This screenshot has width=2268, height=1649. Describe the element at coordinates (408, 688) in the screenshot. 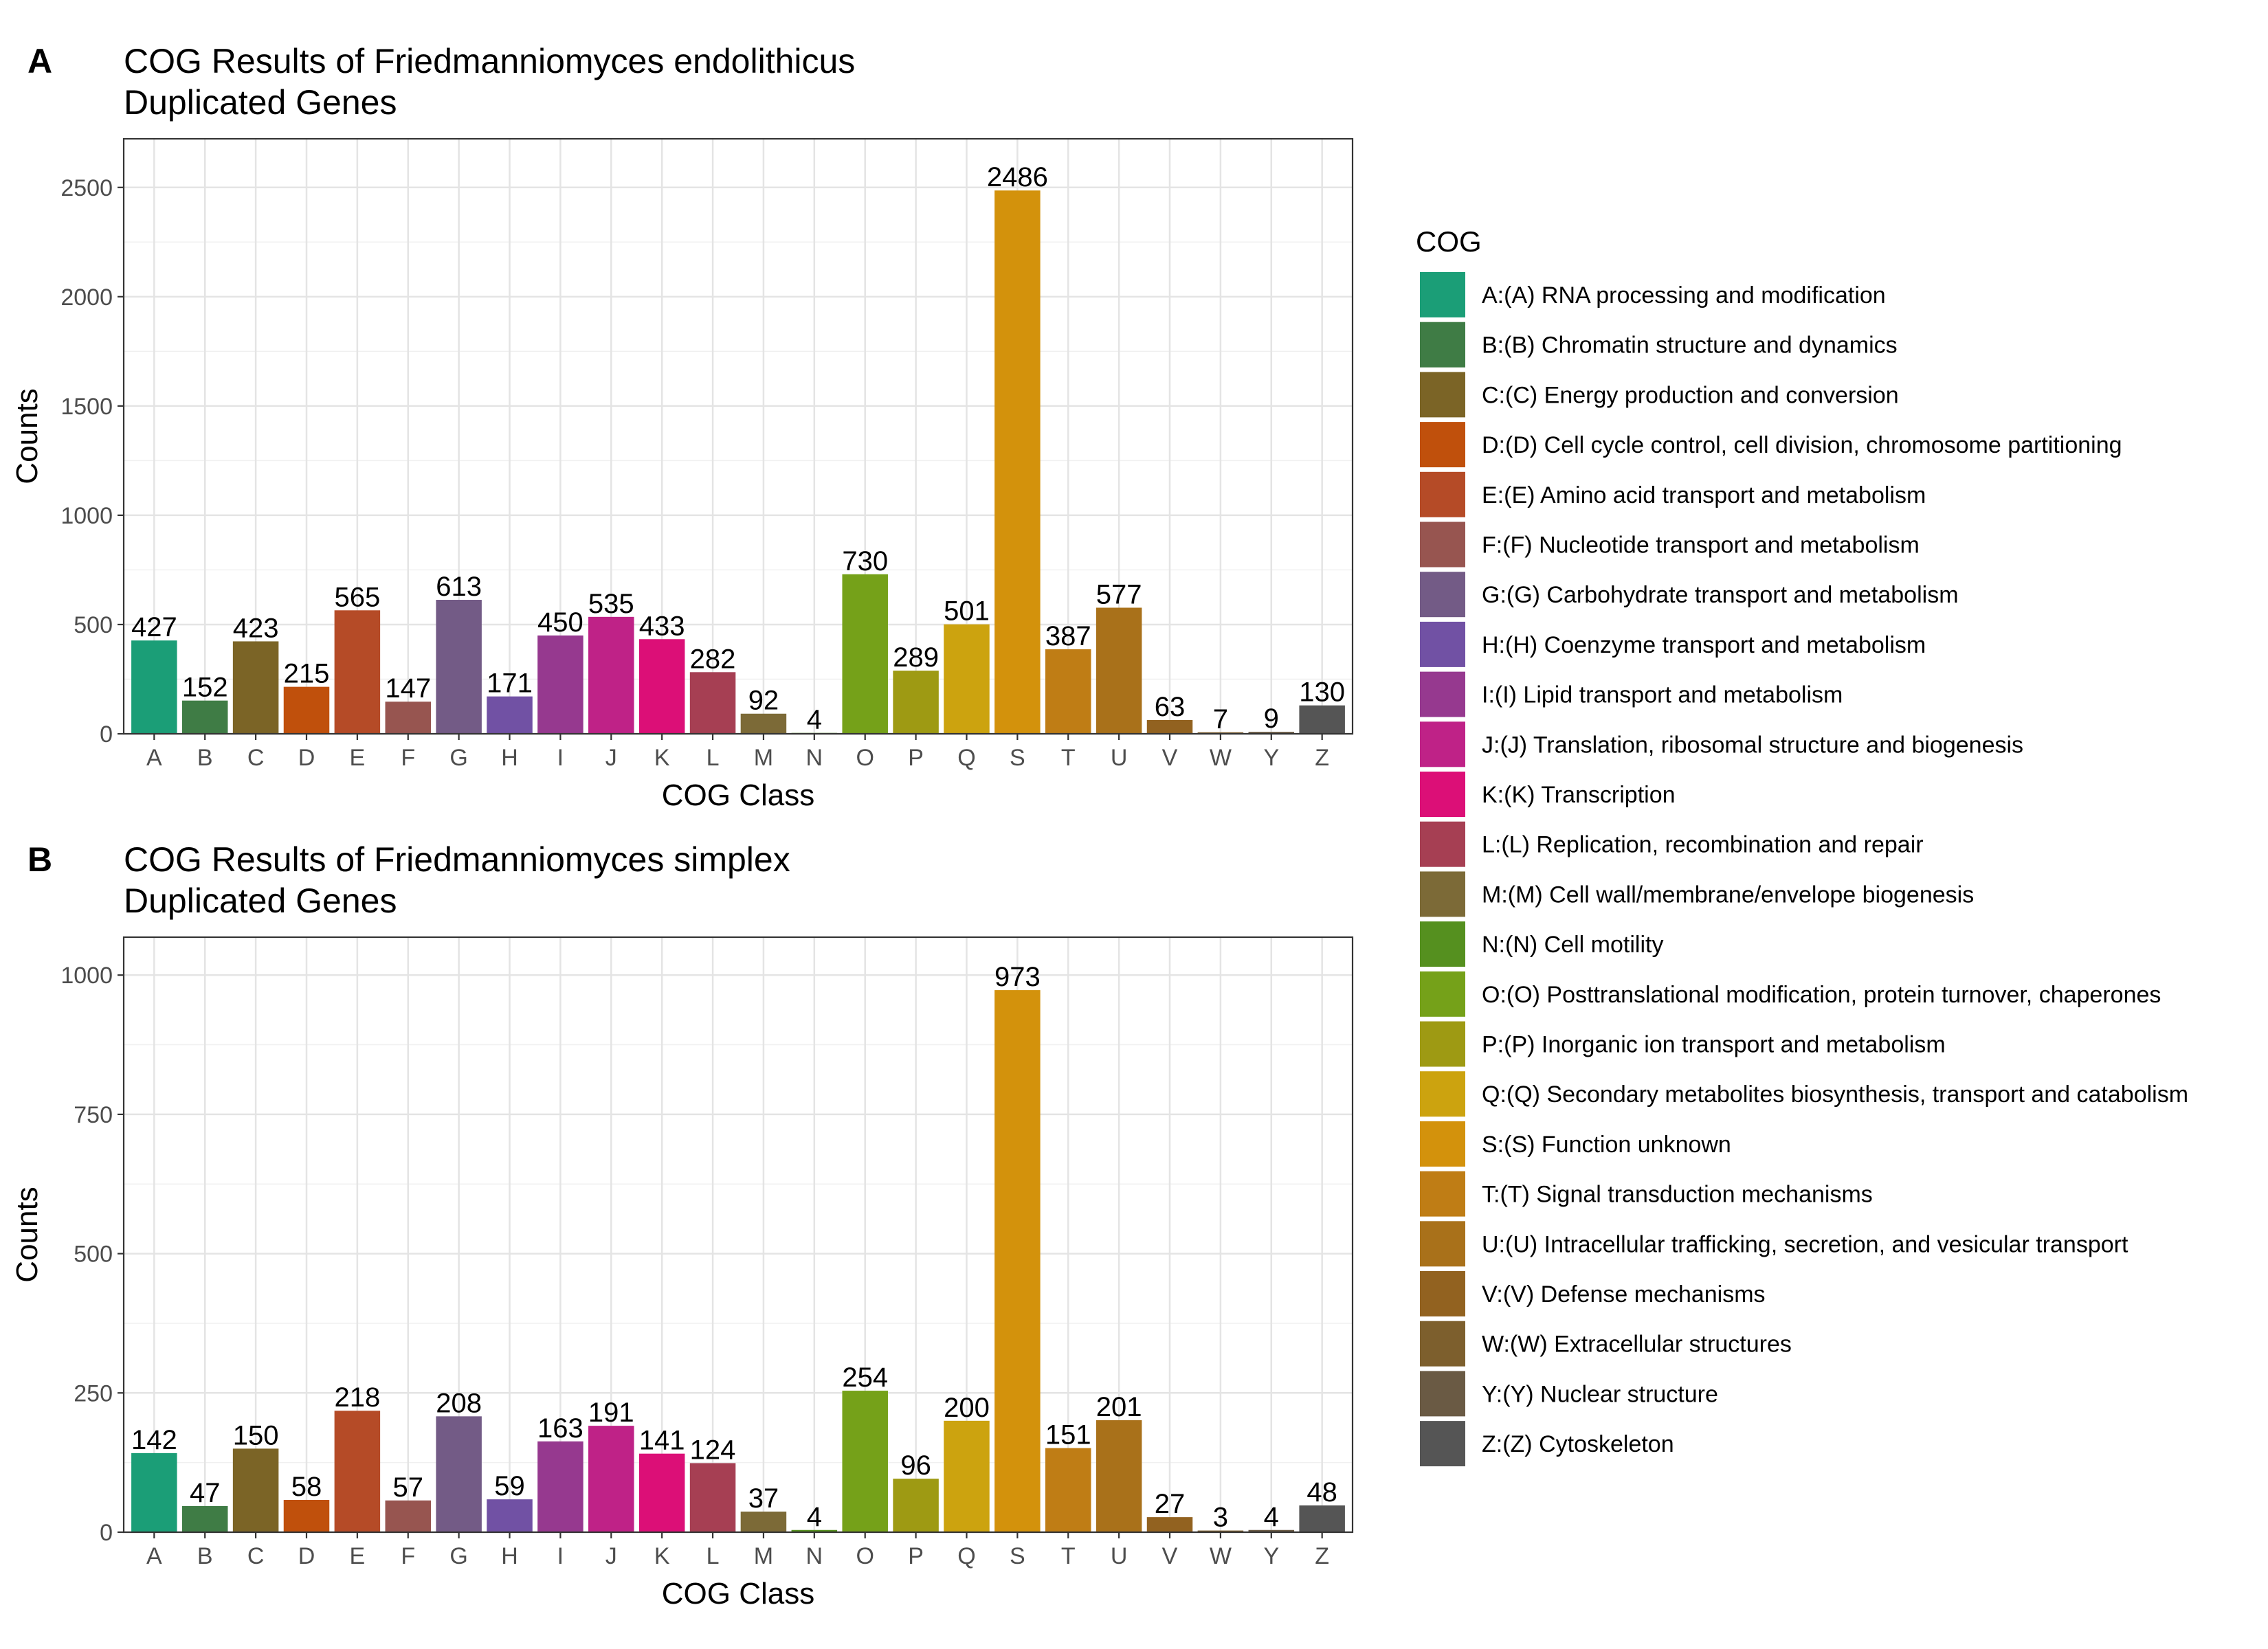

I see `data-label-f: 147` at that location.